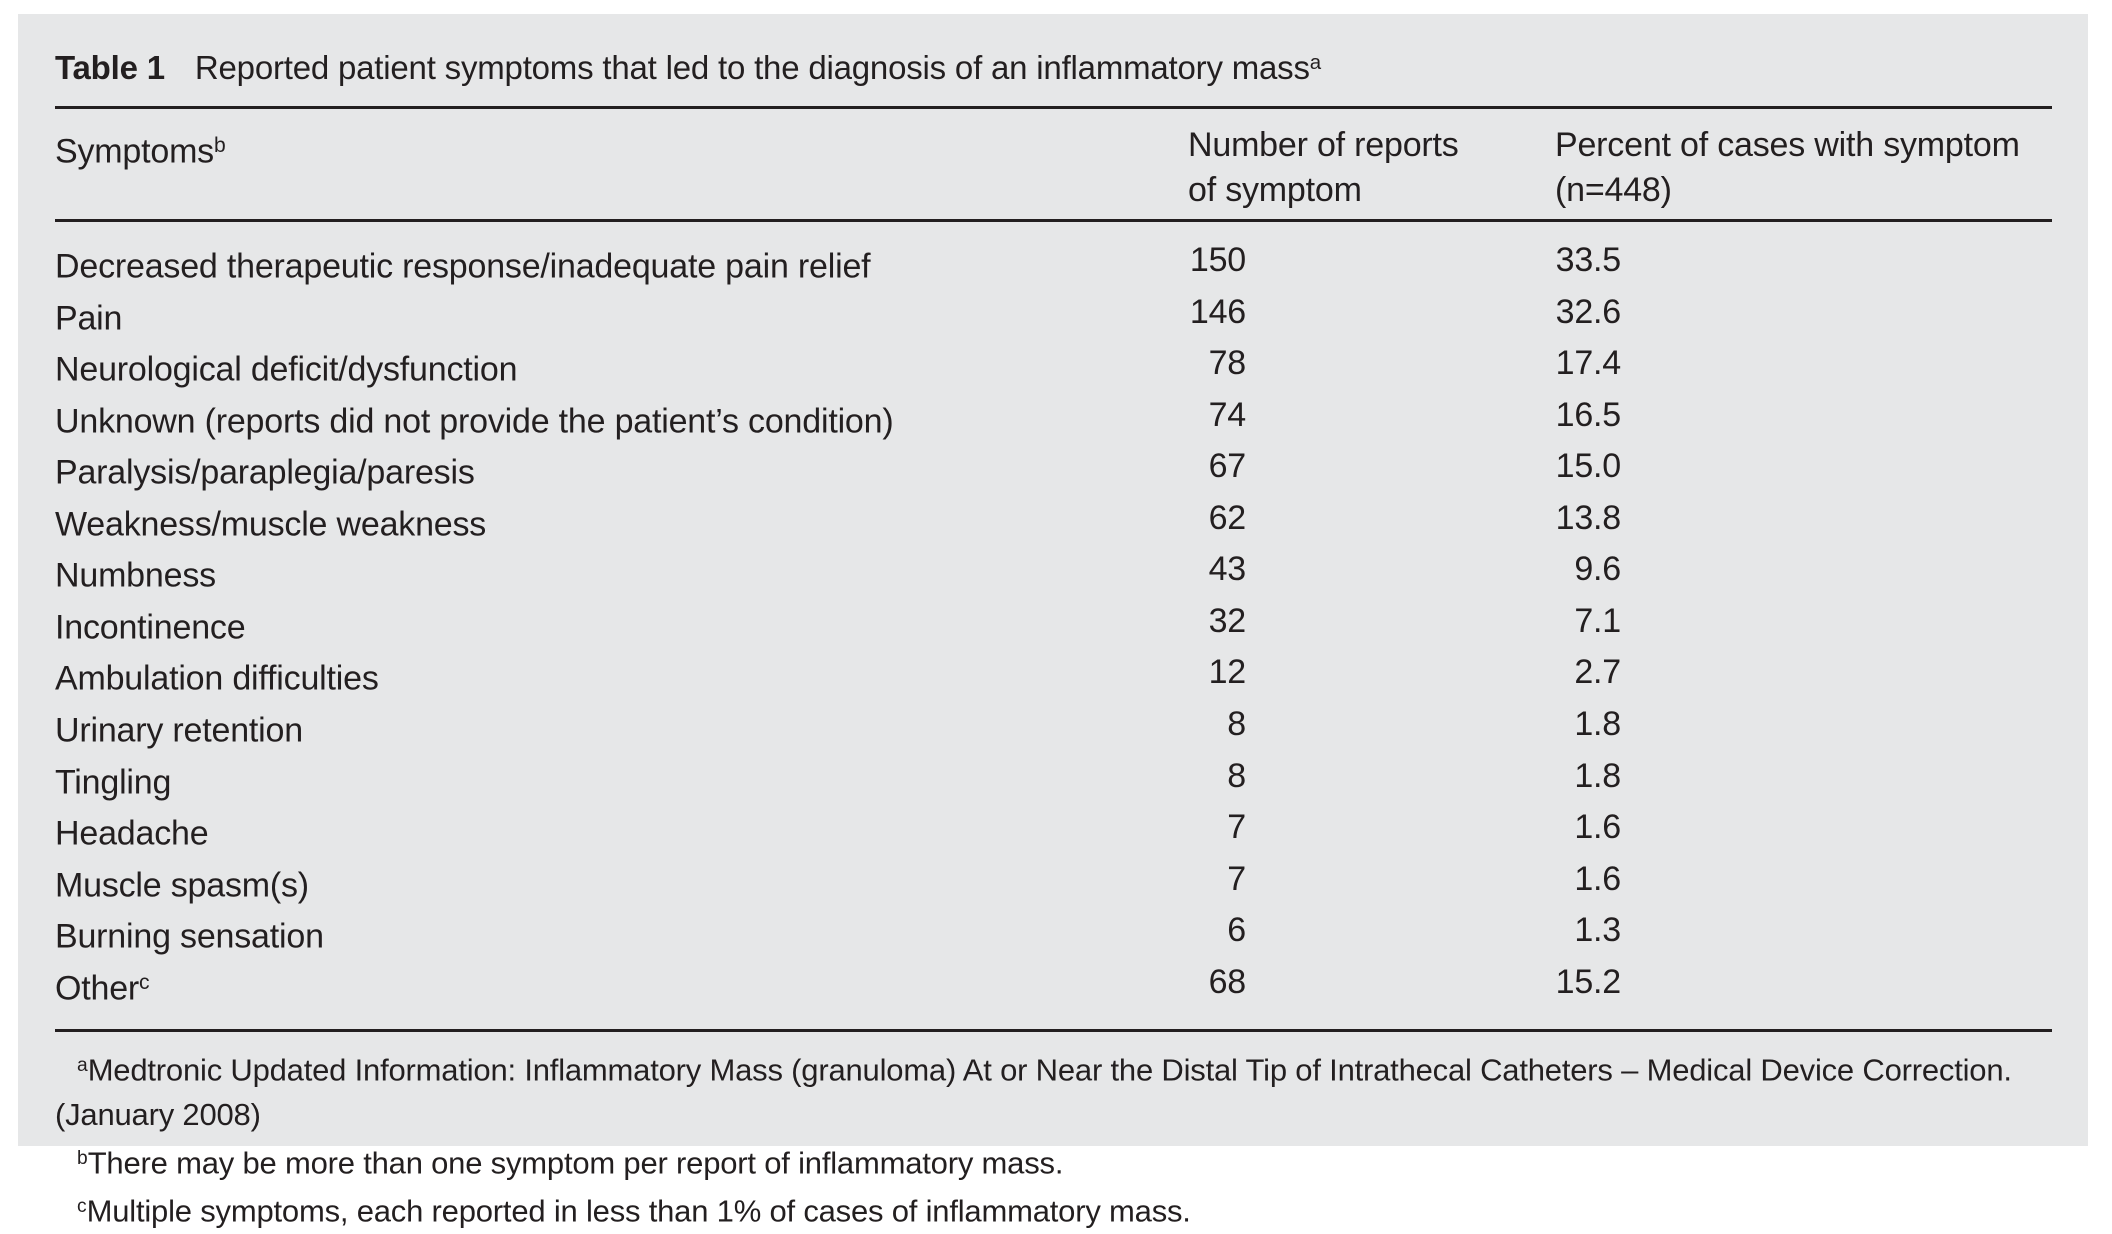 The image size is (2112, 1234). What do you see at coordinates (621, 934) in the screenshot?
I see `symptom-cell: Burning sensation` at bounding box center [621, 934].